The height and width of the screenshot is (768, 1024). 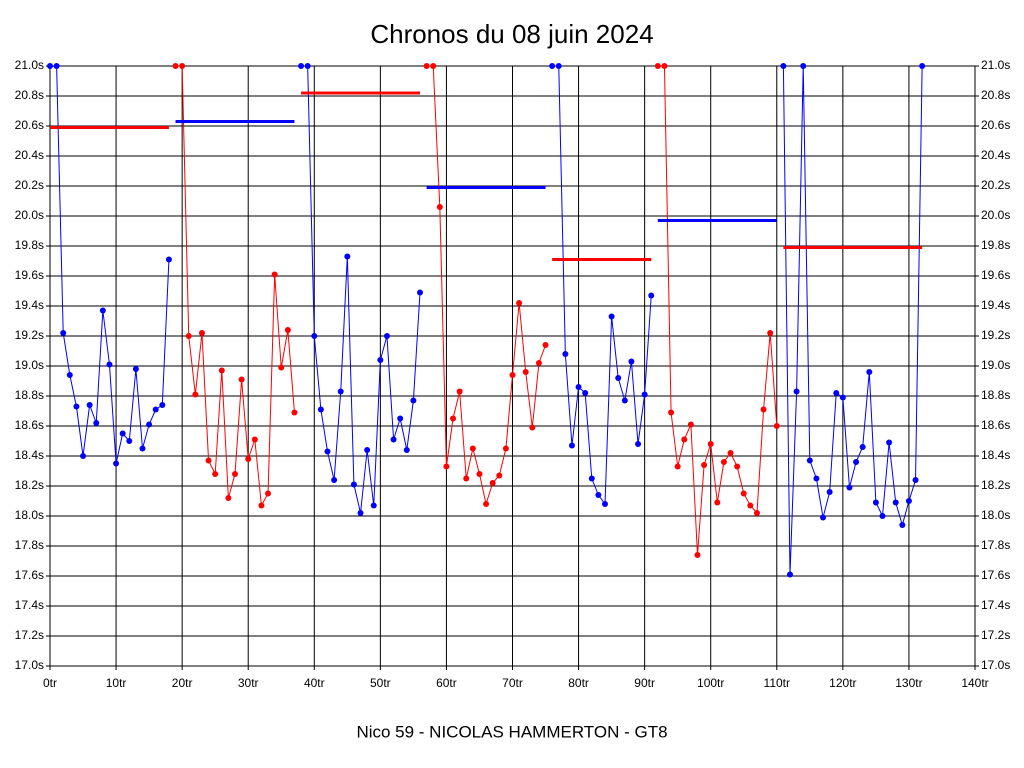 I want to click on y-tick-label: 18.2s, so click(x=29, y=485).